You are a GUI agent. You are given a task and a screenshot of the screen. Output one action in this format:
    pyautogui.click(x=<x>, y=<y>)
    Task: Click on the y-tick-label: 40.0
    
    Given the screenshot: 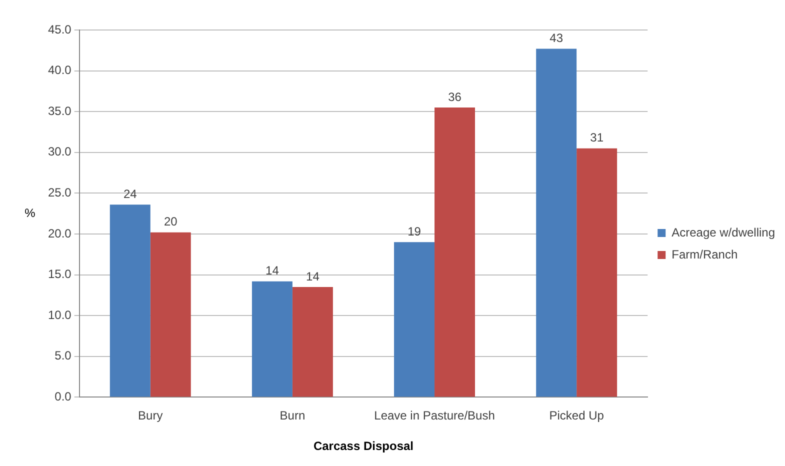 What is the action you would take?
    pyautogui.click(x=60, y=70)
    